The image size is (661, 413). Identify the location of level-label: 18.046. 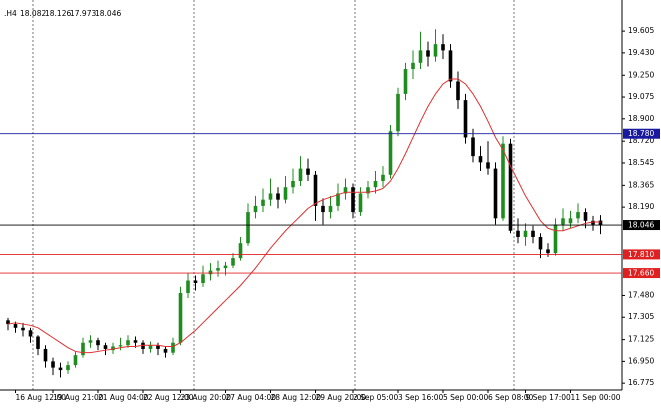
(641, 225).